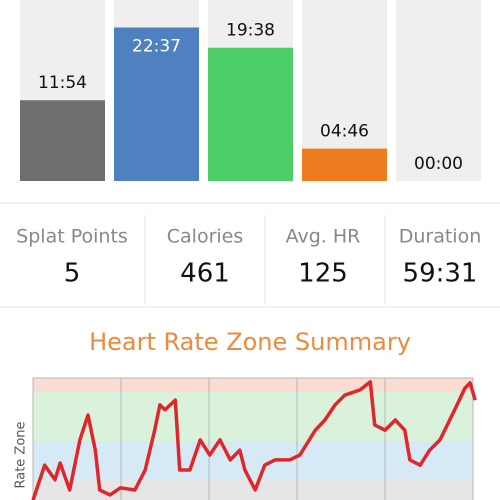 This screenshot has height=500, width=500. I want to click on chart-title: Heart Rate Zone Summary, so click(250, 342).